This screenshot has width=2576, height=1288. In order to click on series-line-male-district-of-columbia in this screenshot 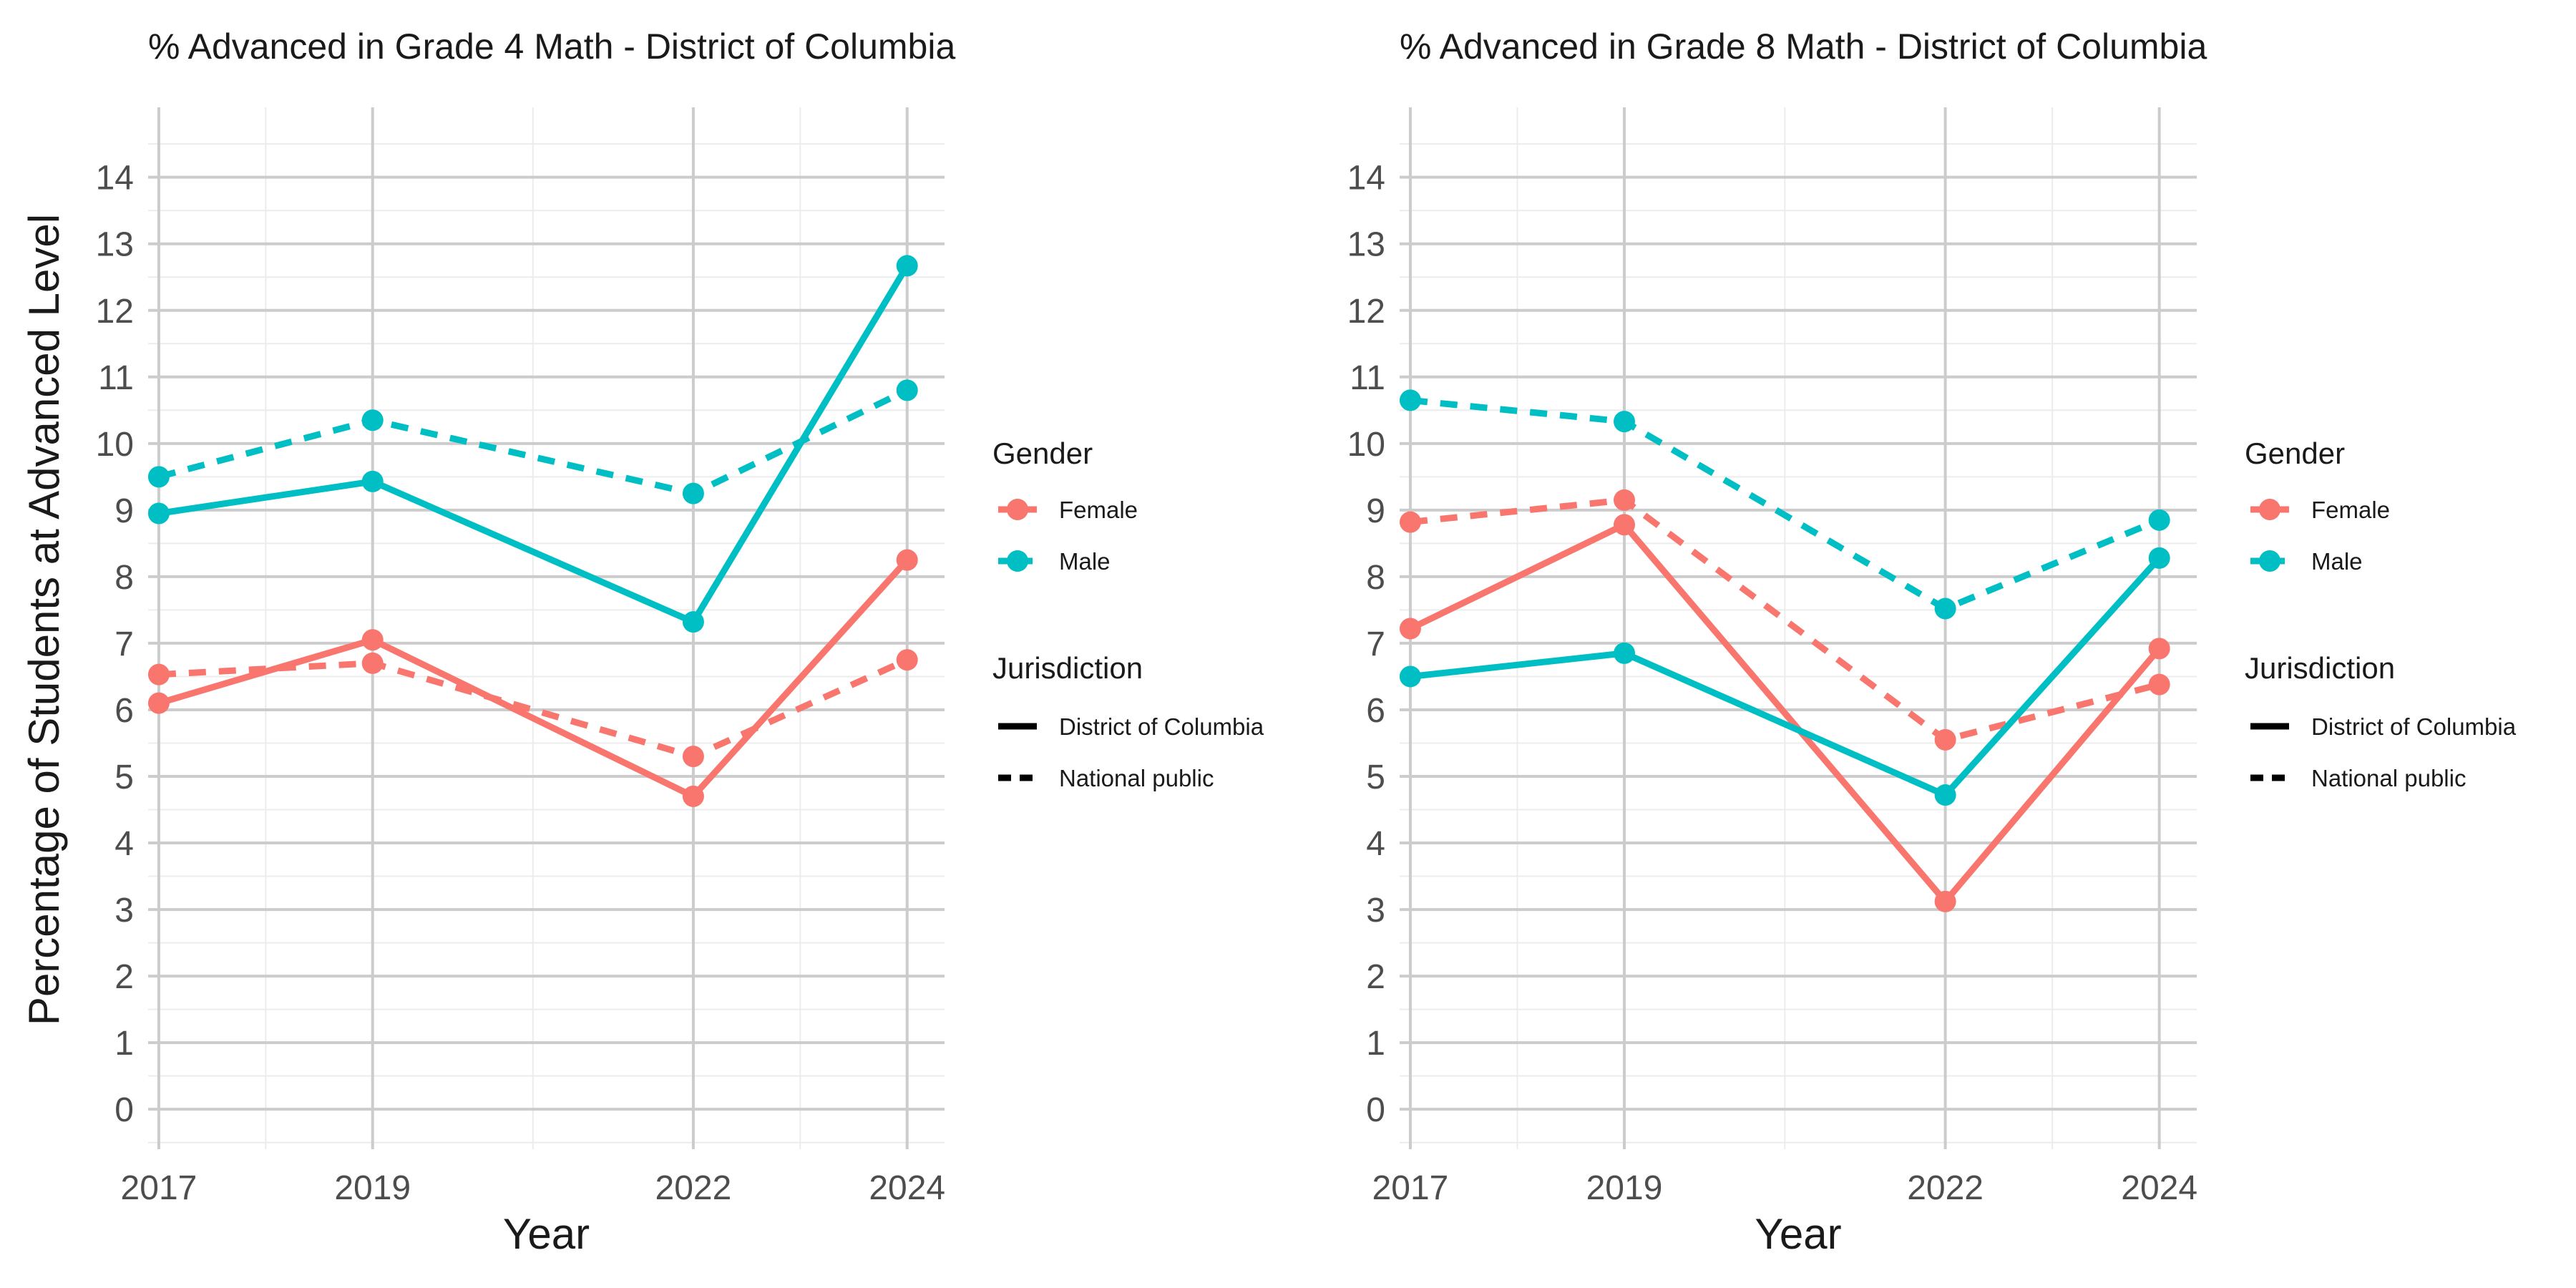, I will do `click(1786, 677)`.